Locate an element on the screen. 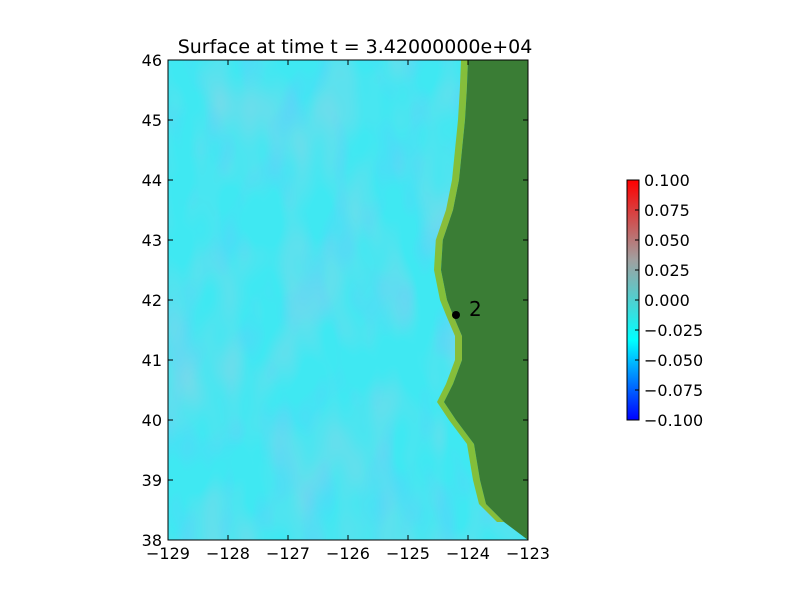  y-tick-label: 39 is located at coordinates (152, 480).